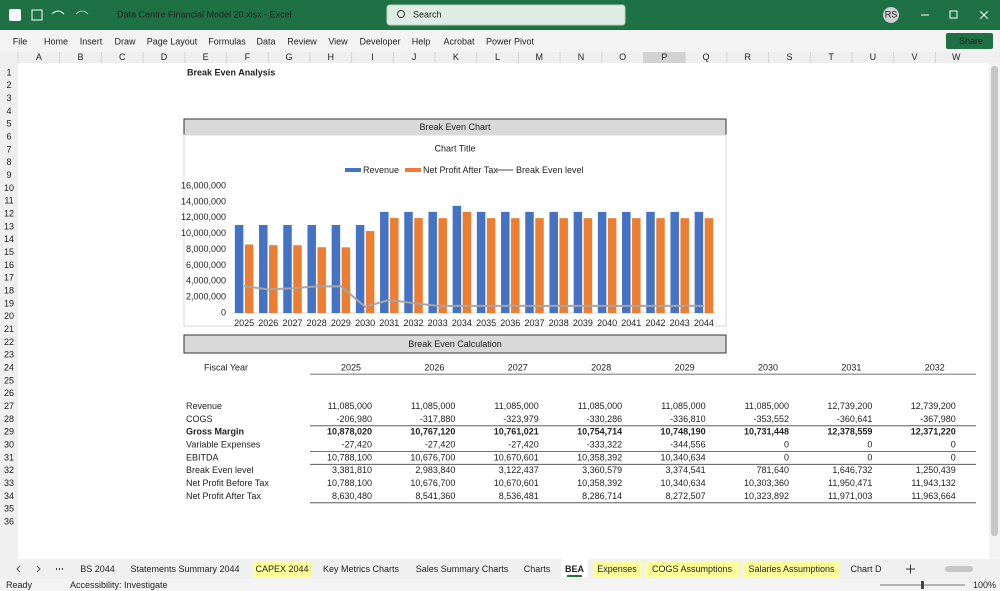  Describe the element at coordinates (164, 57) in the screenshot. I see `column-header: D` at that location.